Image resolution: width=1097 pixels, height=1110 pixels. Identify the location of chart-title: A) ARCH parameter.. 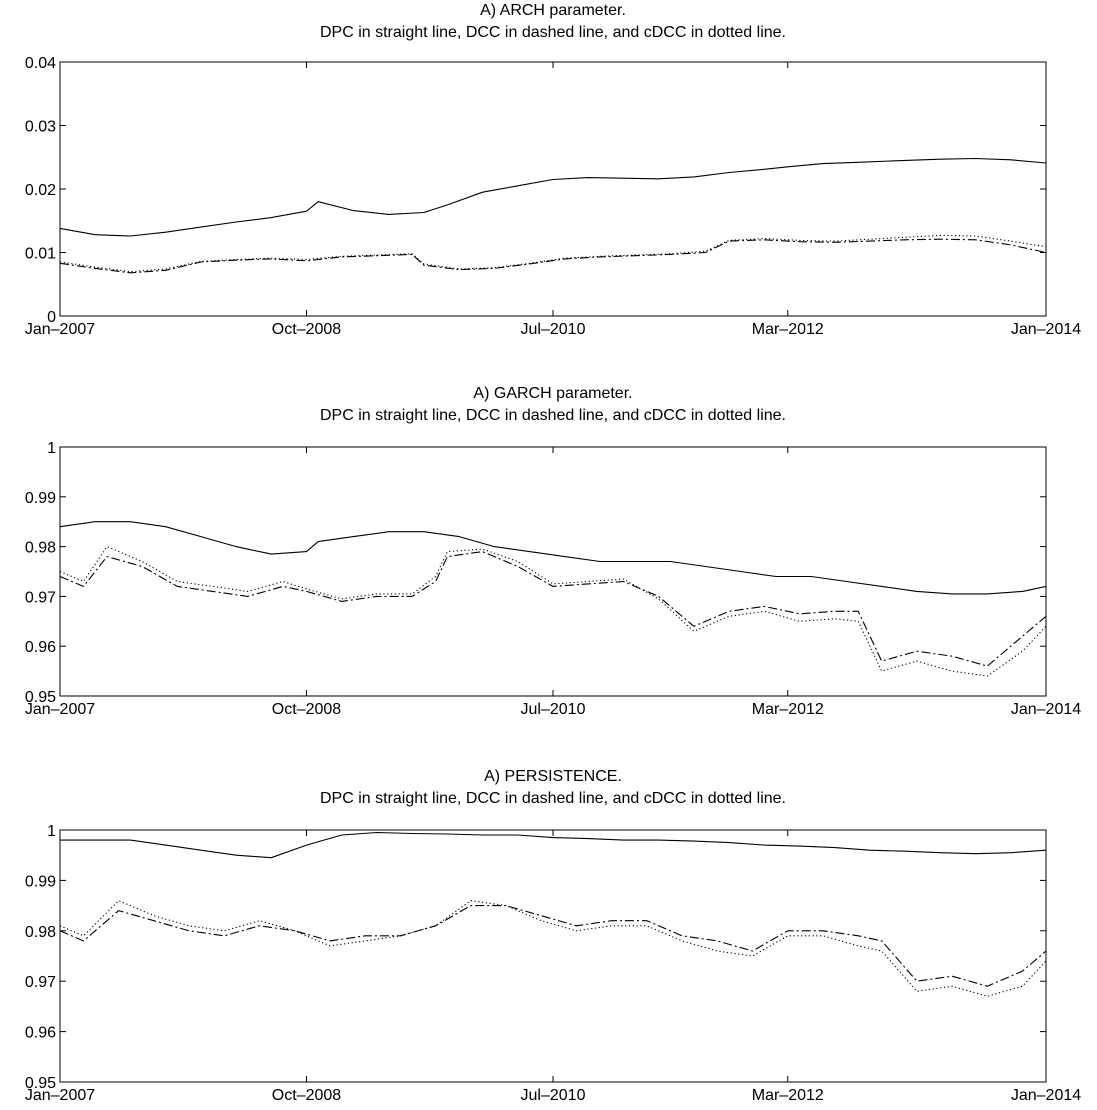
(553, 10).